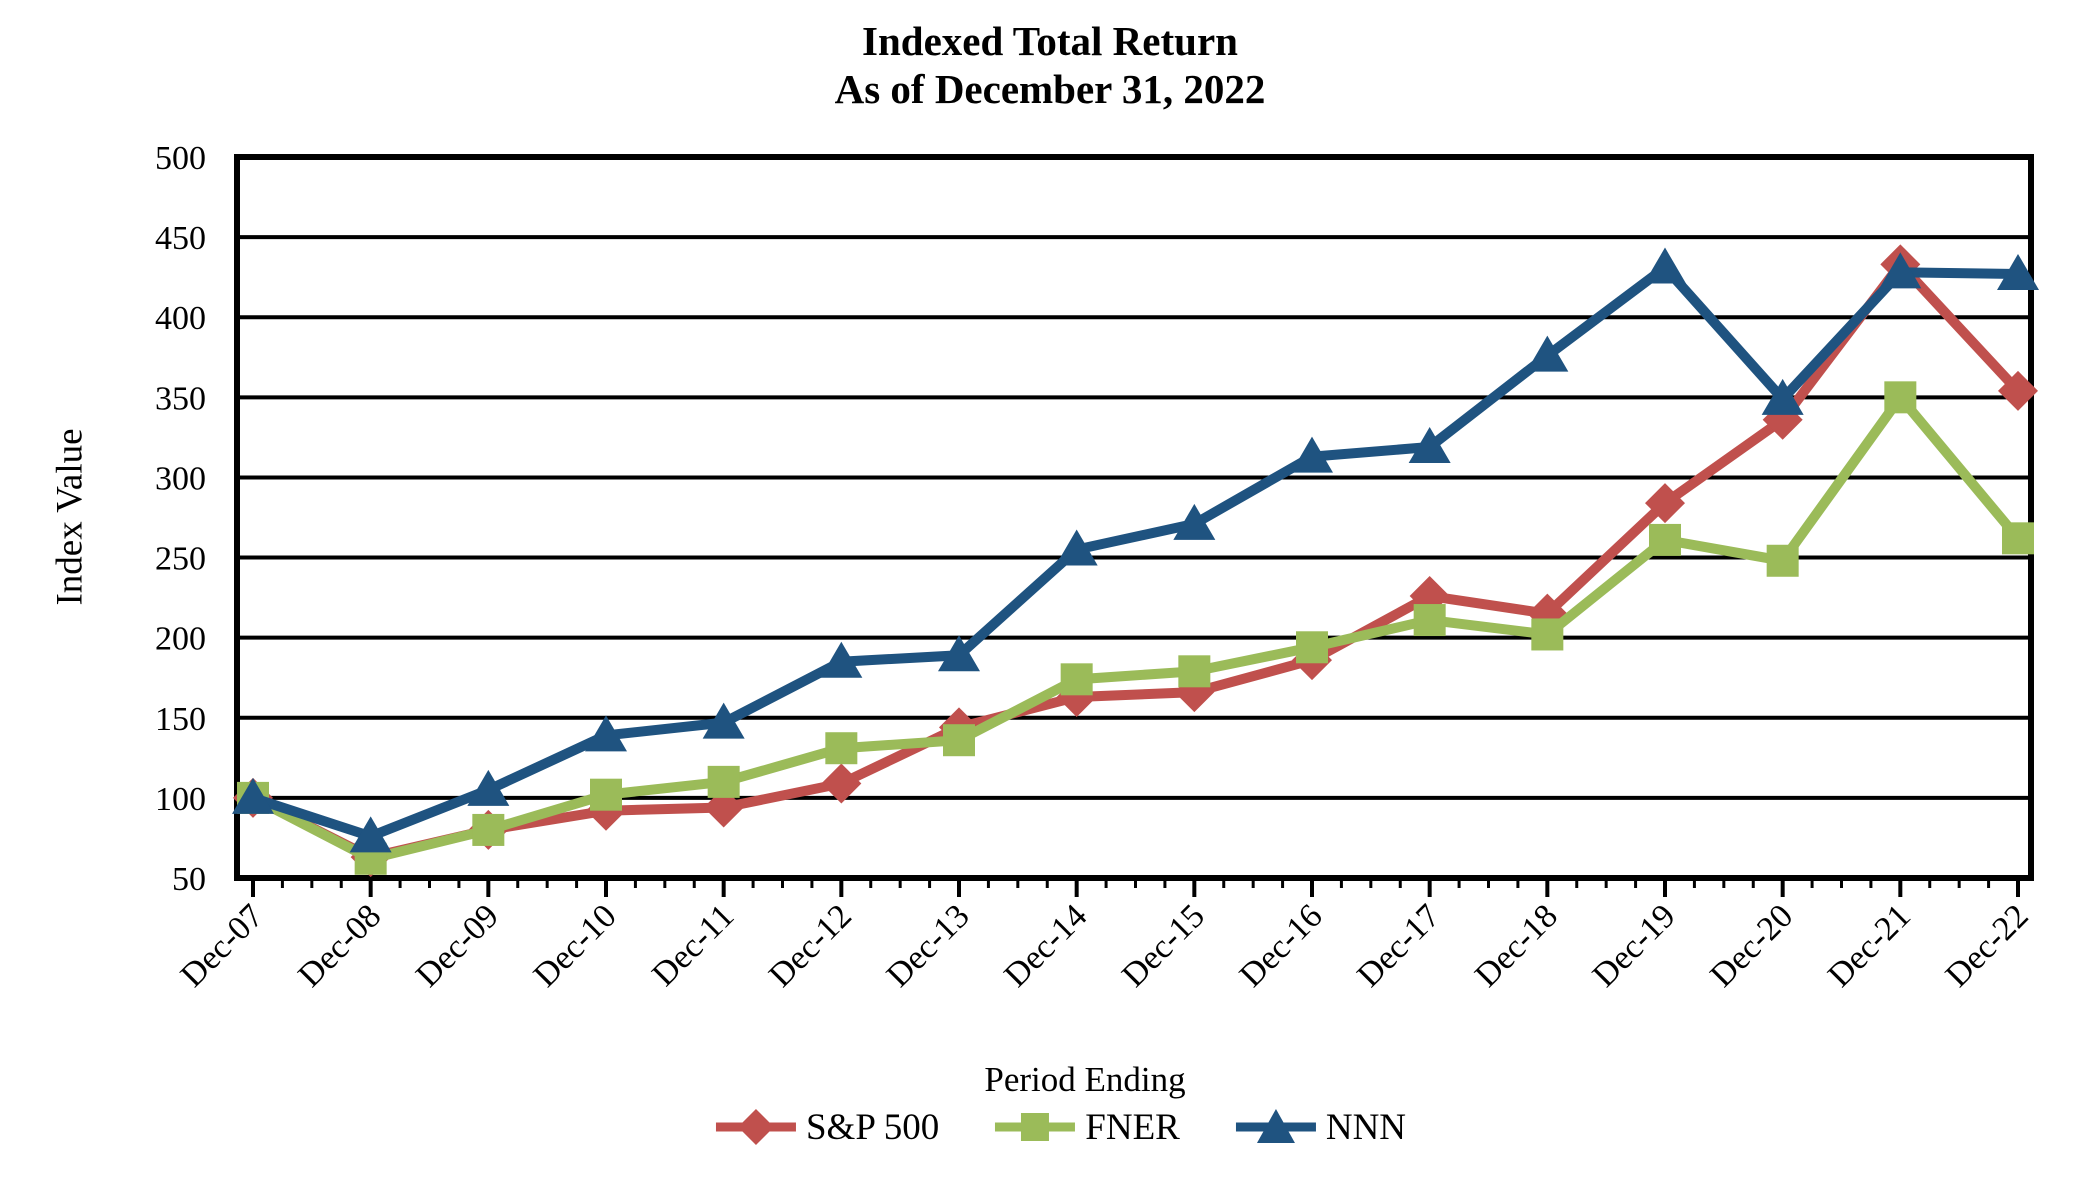 The height and width of the screenshot is (1200, 2100). What do you see at coordinates (810, 945) in the screenshot?
I see `x-tick-label-dec-12: Dec-12` at bounding box center [810, 945].